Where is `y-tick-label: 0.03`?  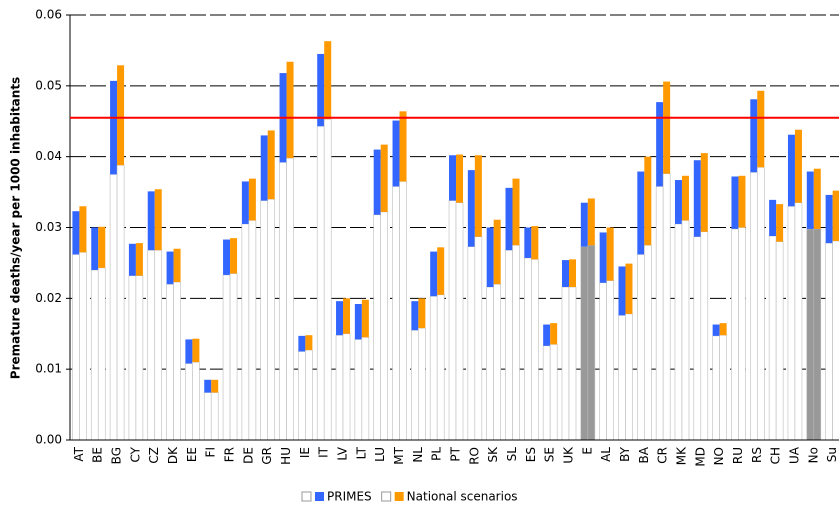
y-tick-label: 0.03 is located at coordinates (48, 227).